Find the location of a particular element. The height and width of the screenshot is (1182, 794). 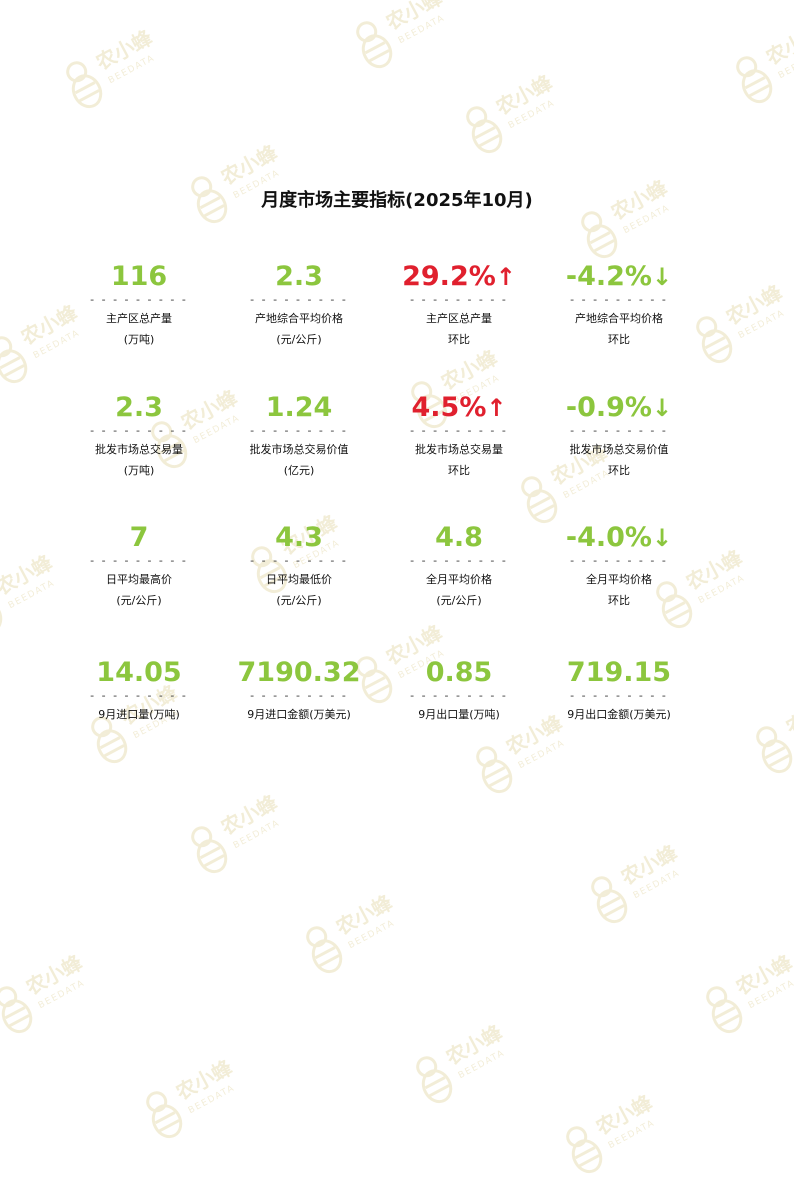

kpi-import-volume: 14.05 - - - - - - - - - 9月进口量(万吨) is located at coordinates (139, 691).